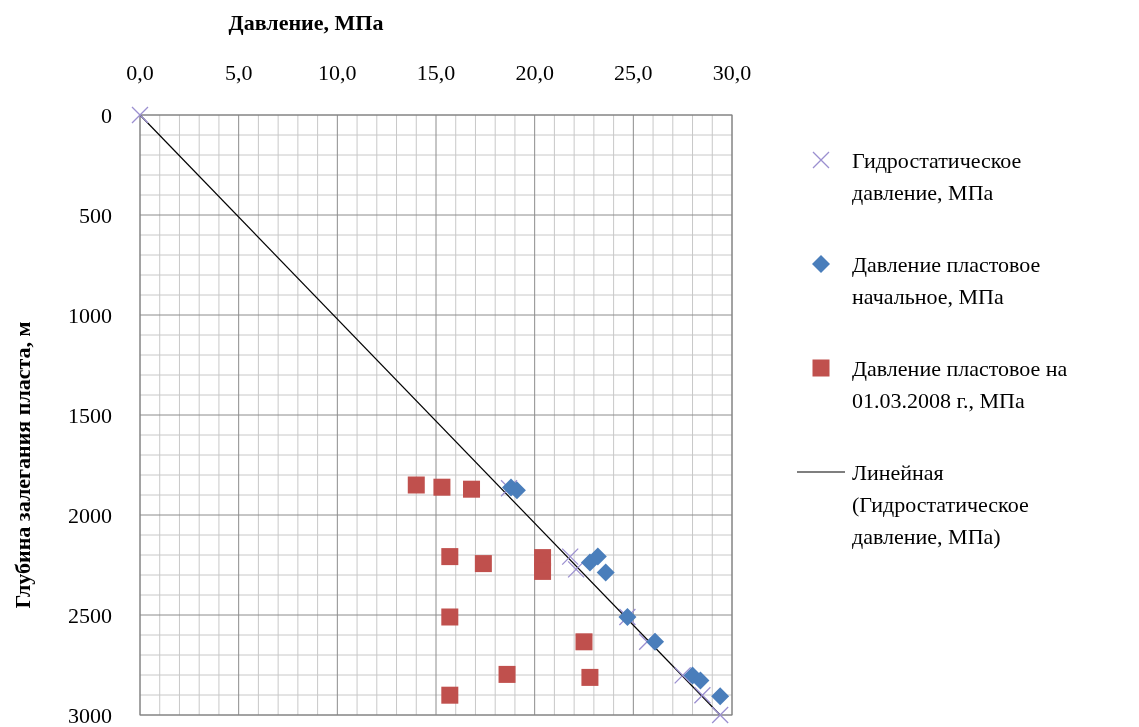 The image size is (1139, 727). What do you see at coordinates (306, 22) in the screenshot?
I see `x-axis-title: Давление, МПа` at bounding box center [306, 22].